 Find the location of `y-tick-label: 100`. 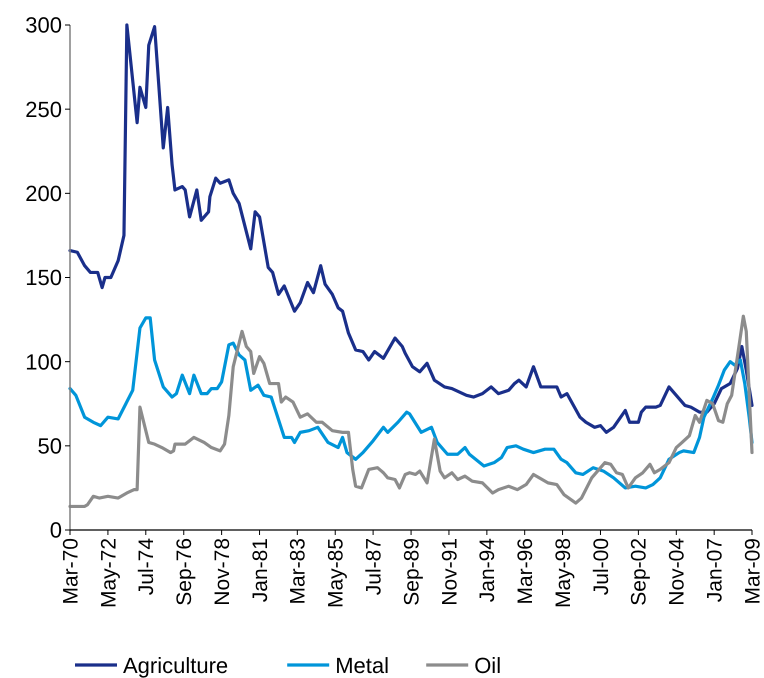

y-tick-label: 100 is located at coordinates (43, 361).